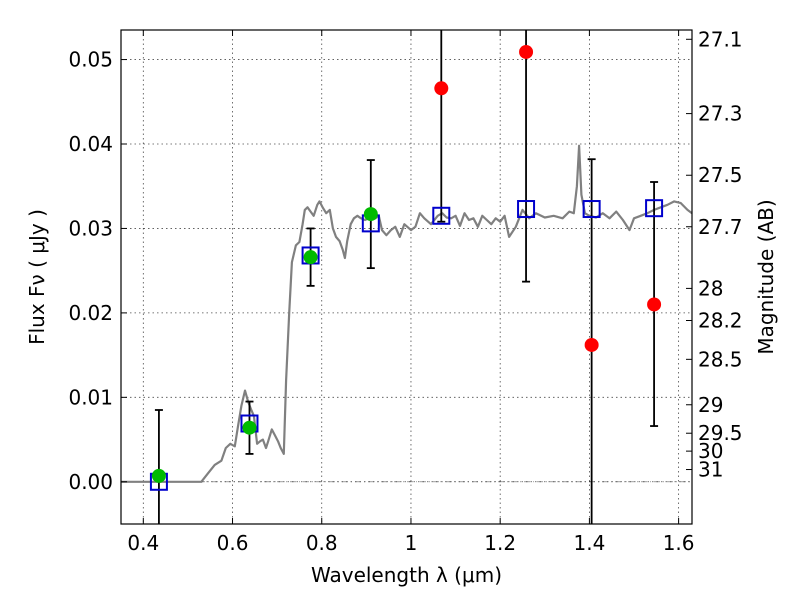 The image size is (800, 600). I want to click on y2-tick-label: 27.3, so click(720, 114).